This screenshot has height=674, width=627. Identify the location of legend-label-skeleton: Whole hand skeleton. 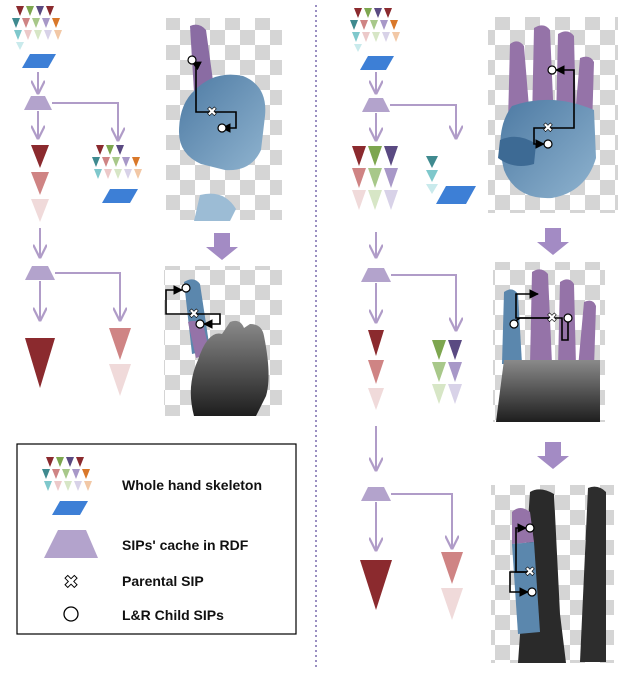
(192, 485).